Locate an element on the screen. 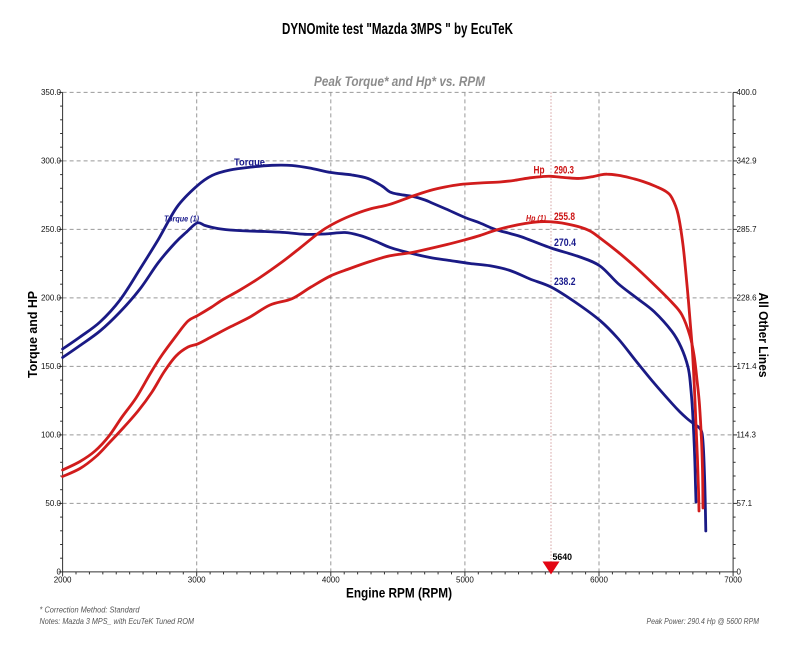  svg-text: 2000 is located at coordinates (63, 580).